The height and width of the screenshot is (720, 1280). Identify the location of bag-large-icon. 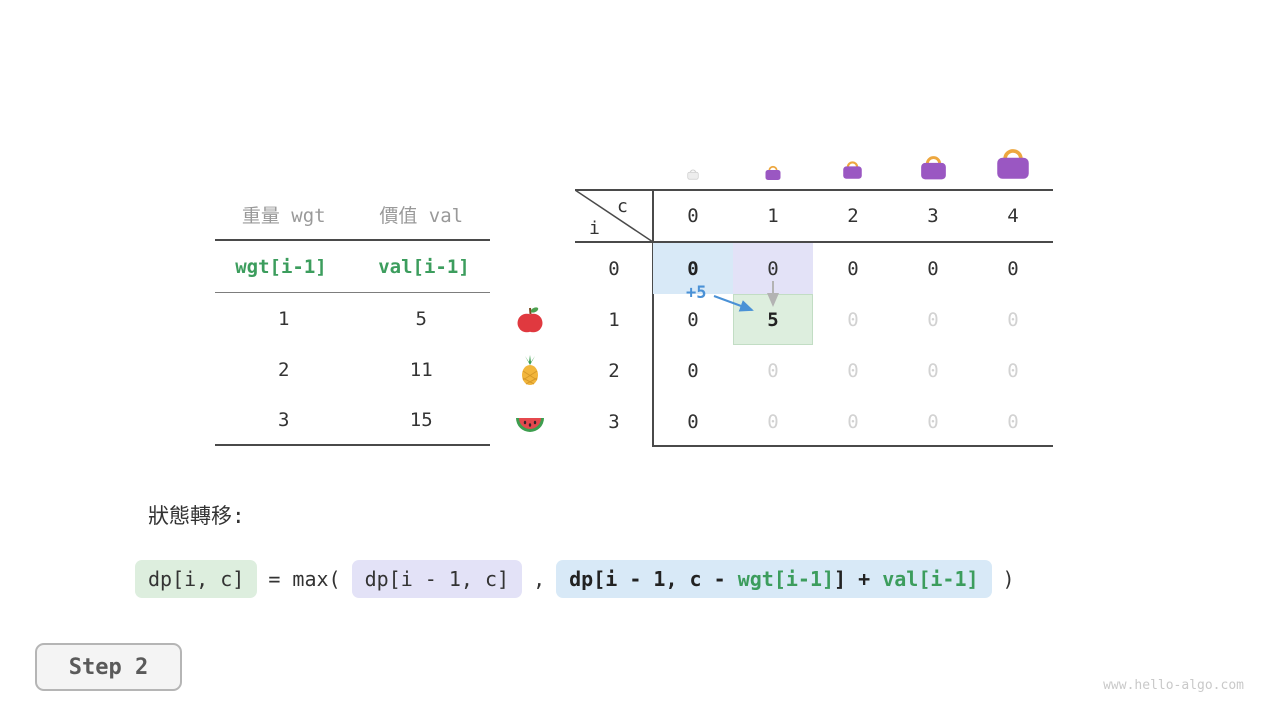
(933, 168).